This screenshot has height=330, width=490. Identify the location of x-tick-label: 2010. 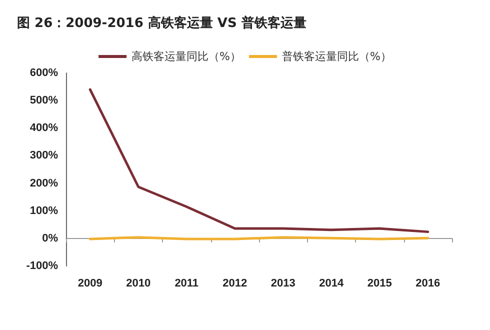
(138, 284).